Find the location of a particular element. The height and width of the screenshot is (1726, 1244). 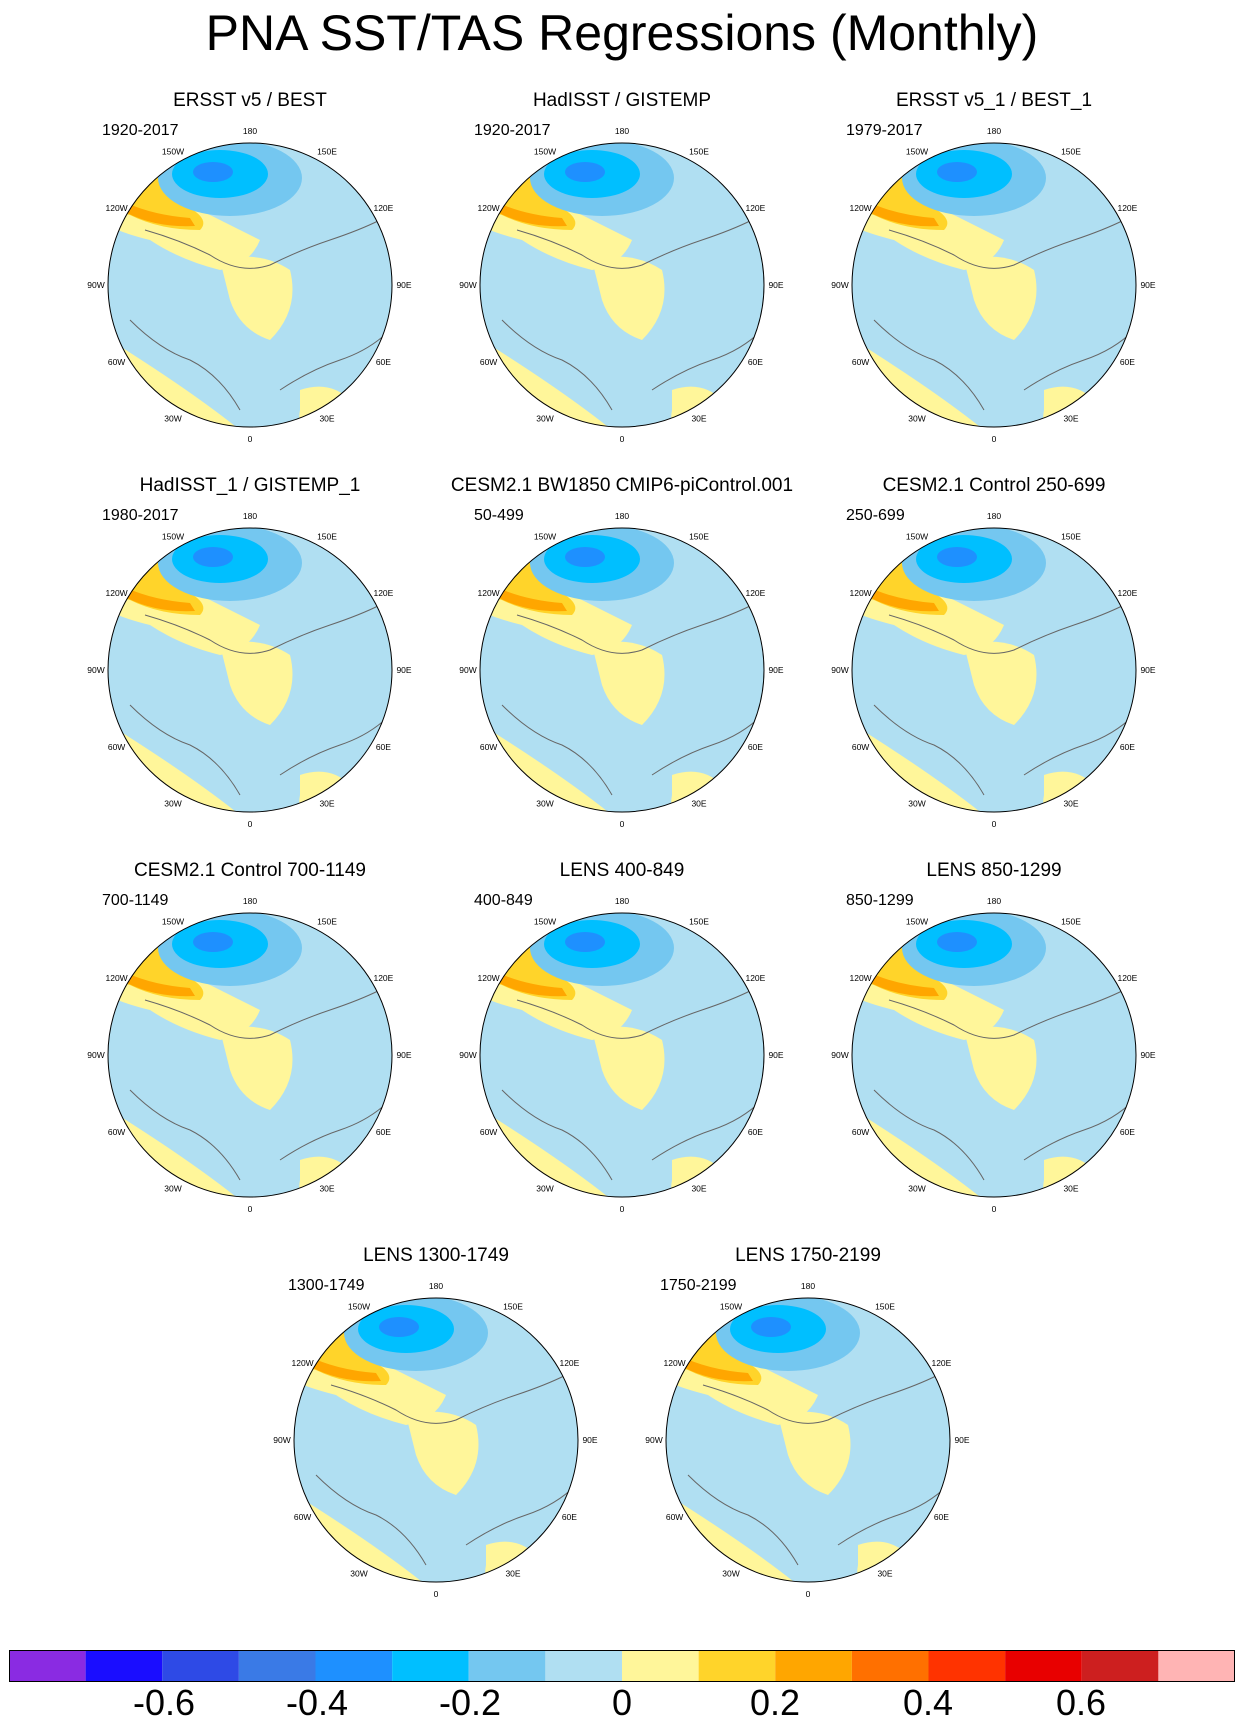

longitude-label: 150E is located at coordinates (699, 537).